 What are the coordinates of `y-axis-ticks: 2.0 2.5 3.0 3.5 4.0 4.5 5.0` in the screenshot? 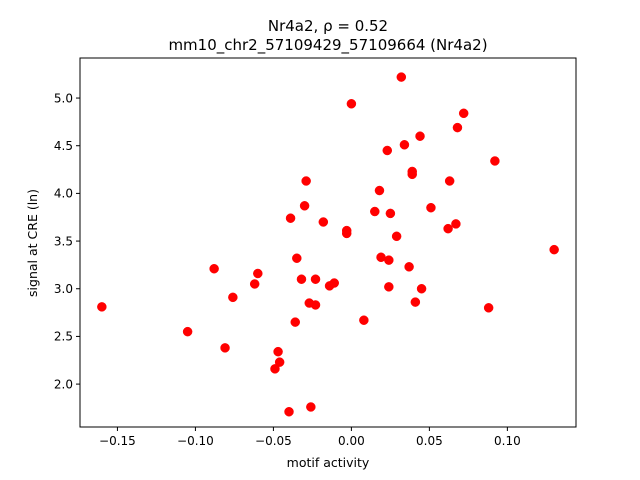 It's located at (67, 241).